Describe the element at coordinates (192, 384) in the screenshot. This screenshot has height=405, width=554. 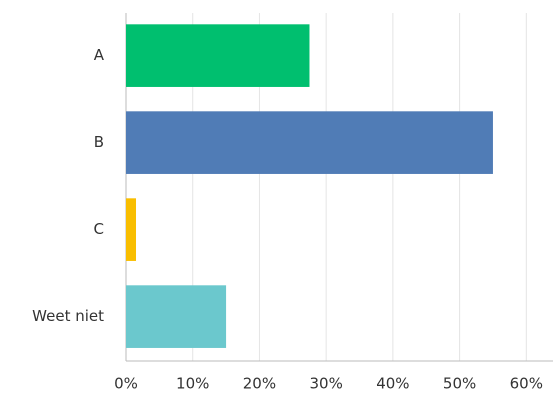
I see `x-tick-label: 10%` at that location.